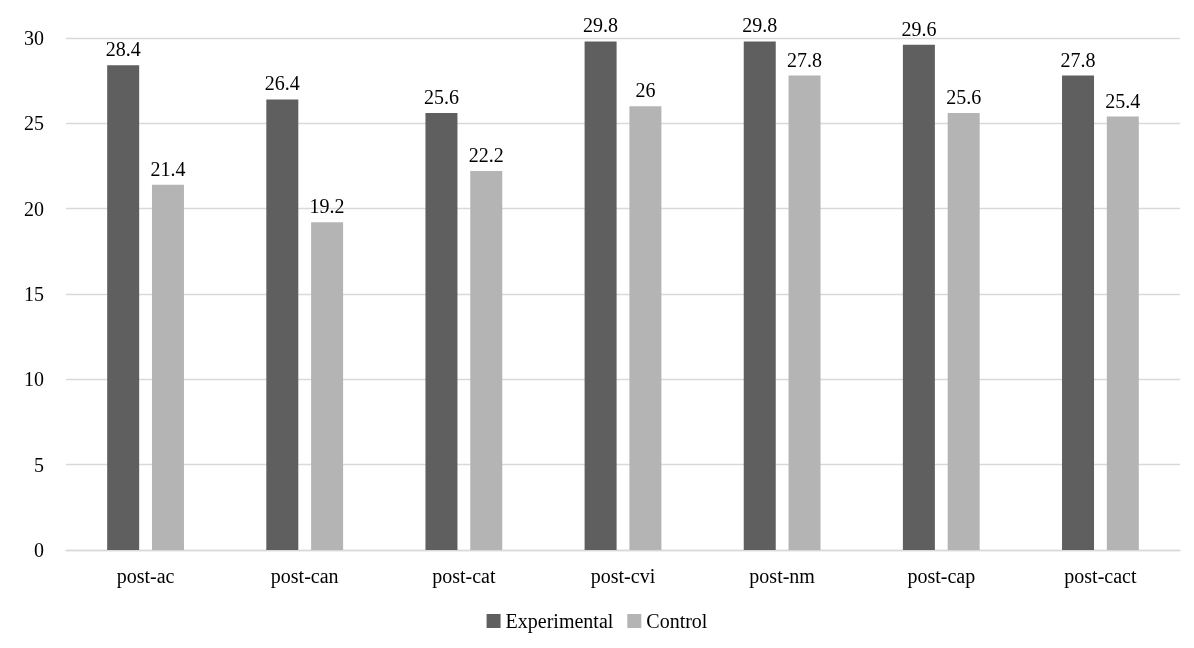 The height and width of the screenshot is (648, 1194). What do you see at coordinates (486, 155) in the screenshot?
I see `data-label: 22.2` at bounding box center [486, 155].